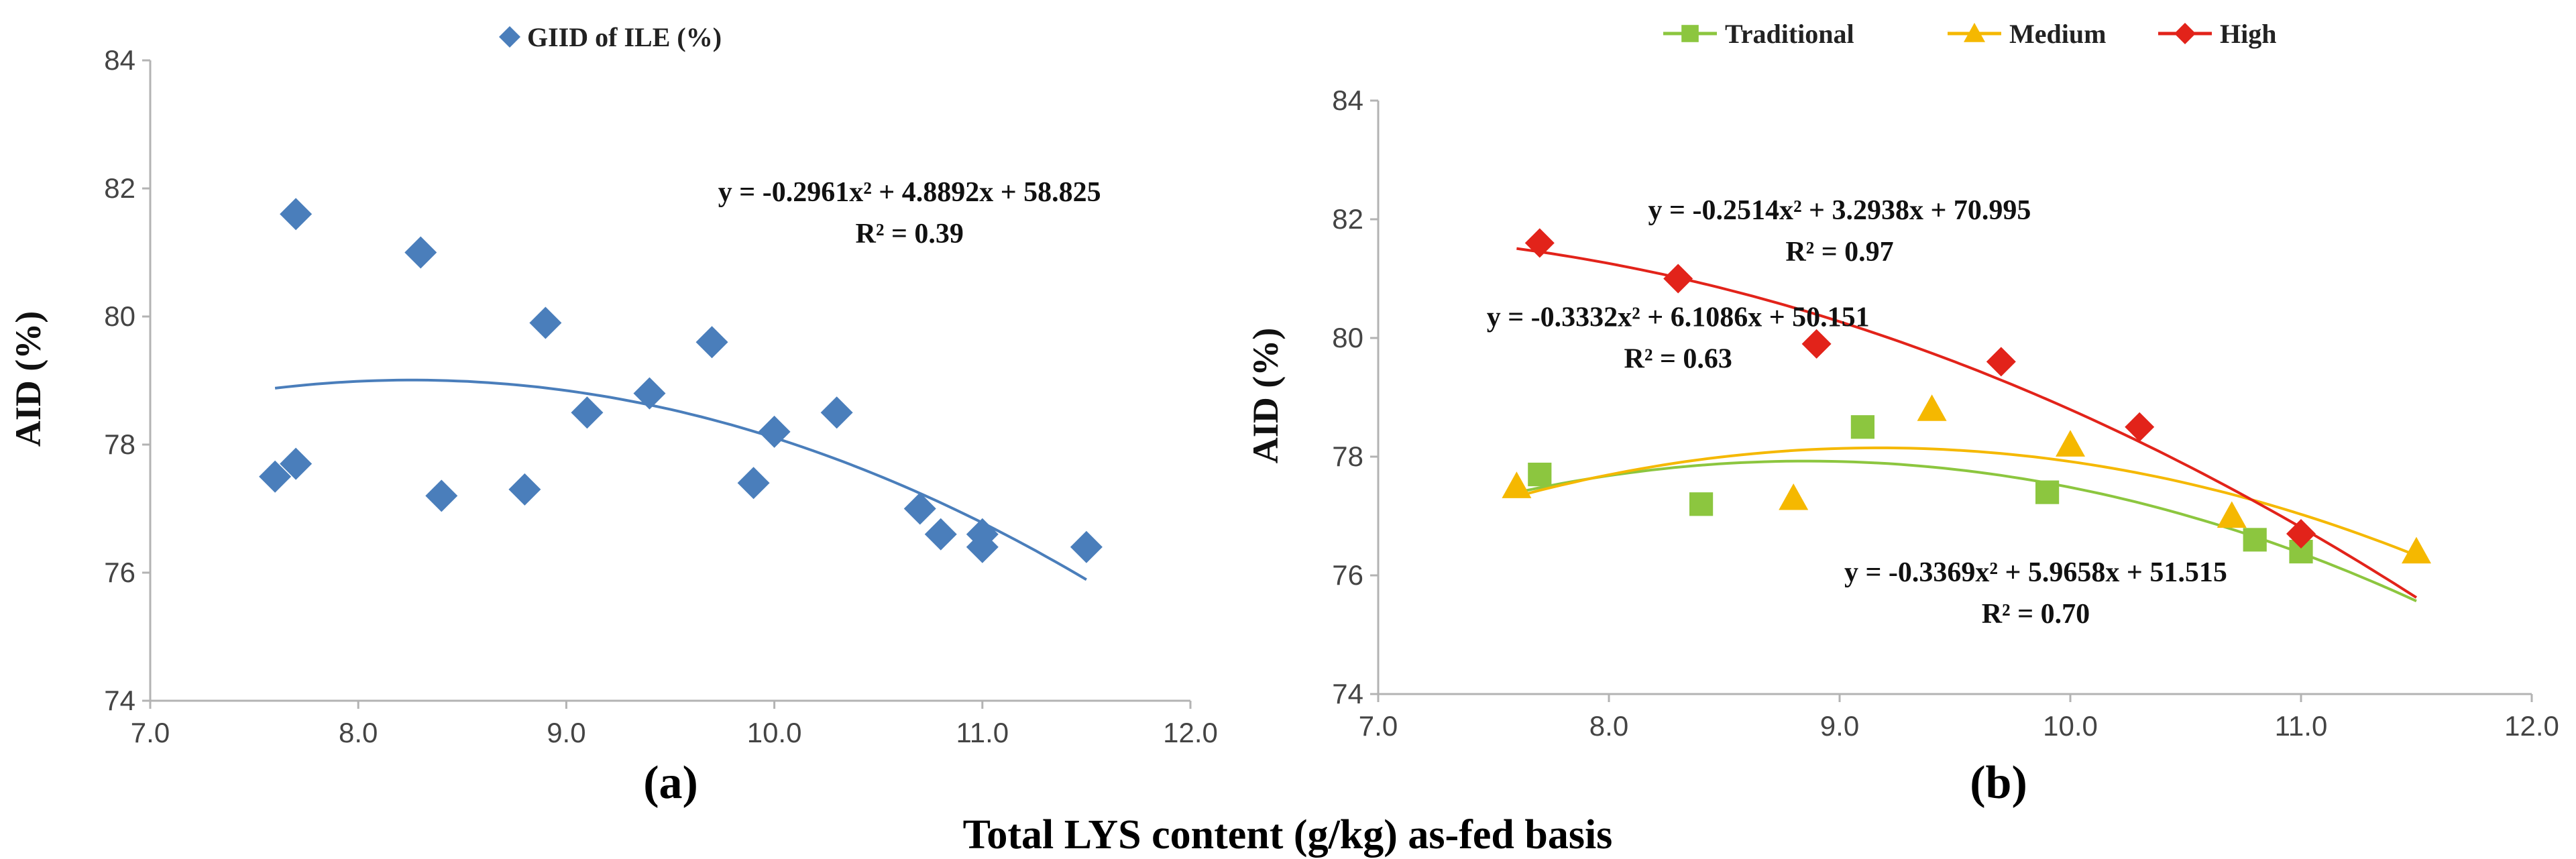  I want to click on panel-b-points, so click(1966, 396).